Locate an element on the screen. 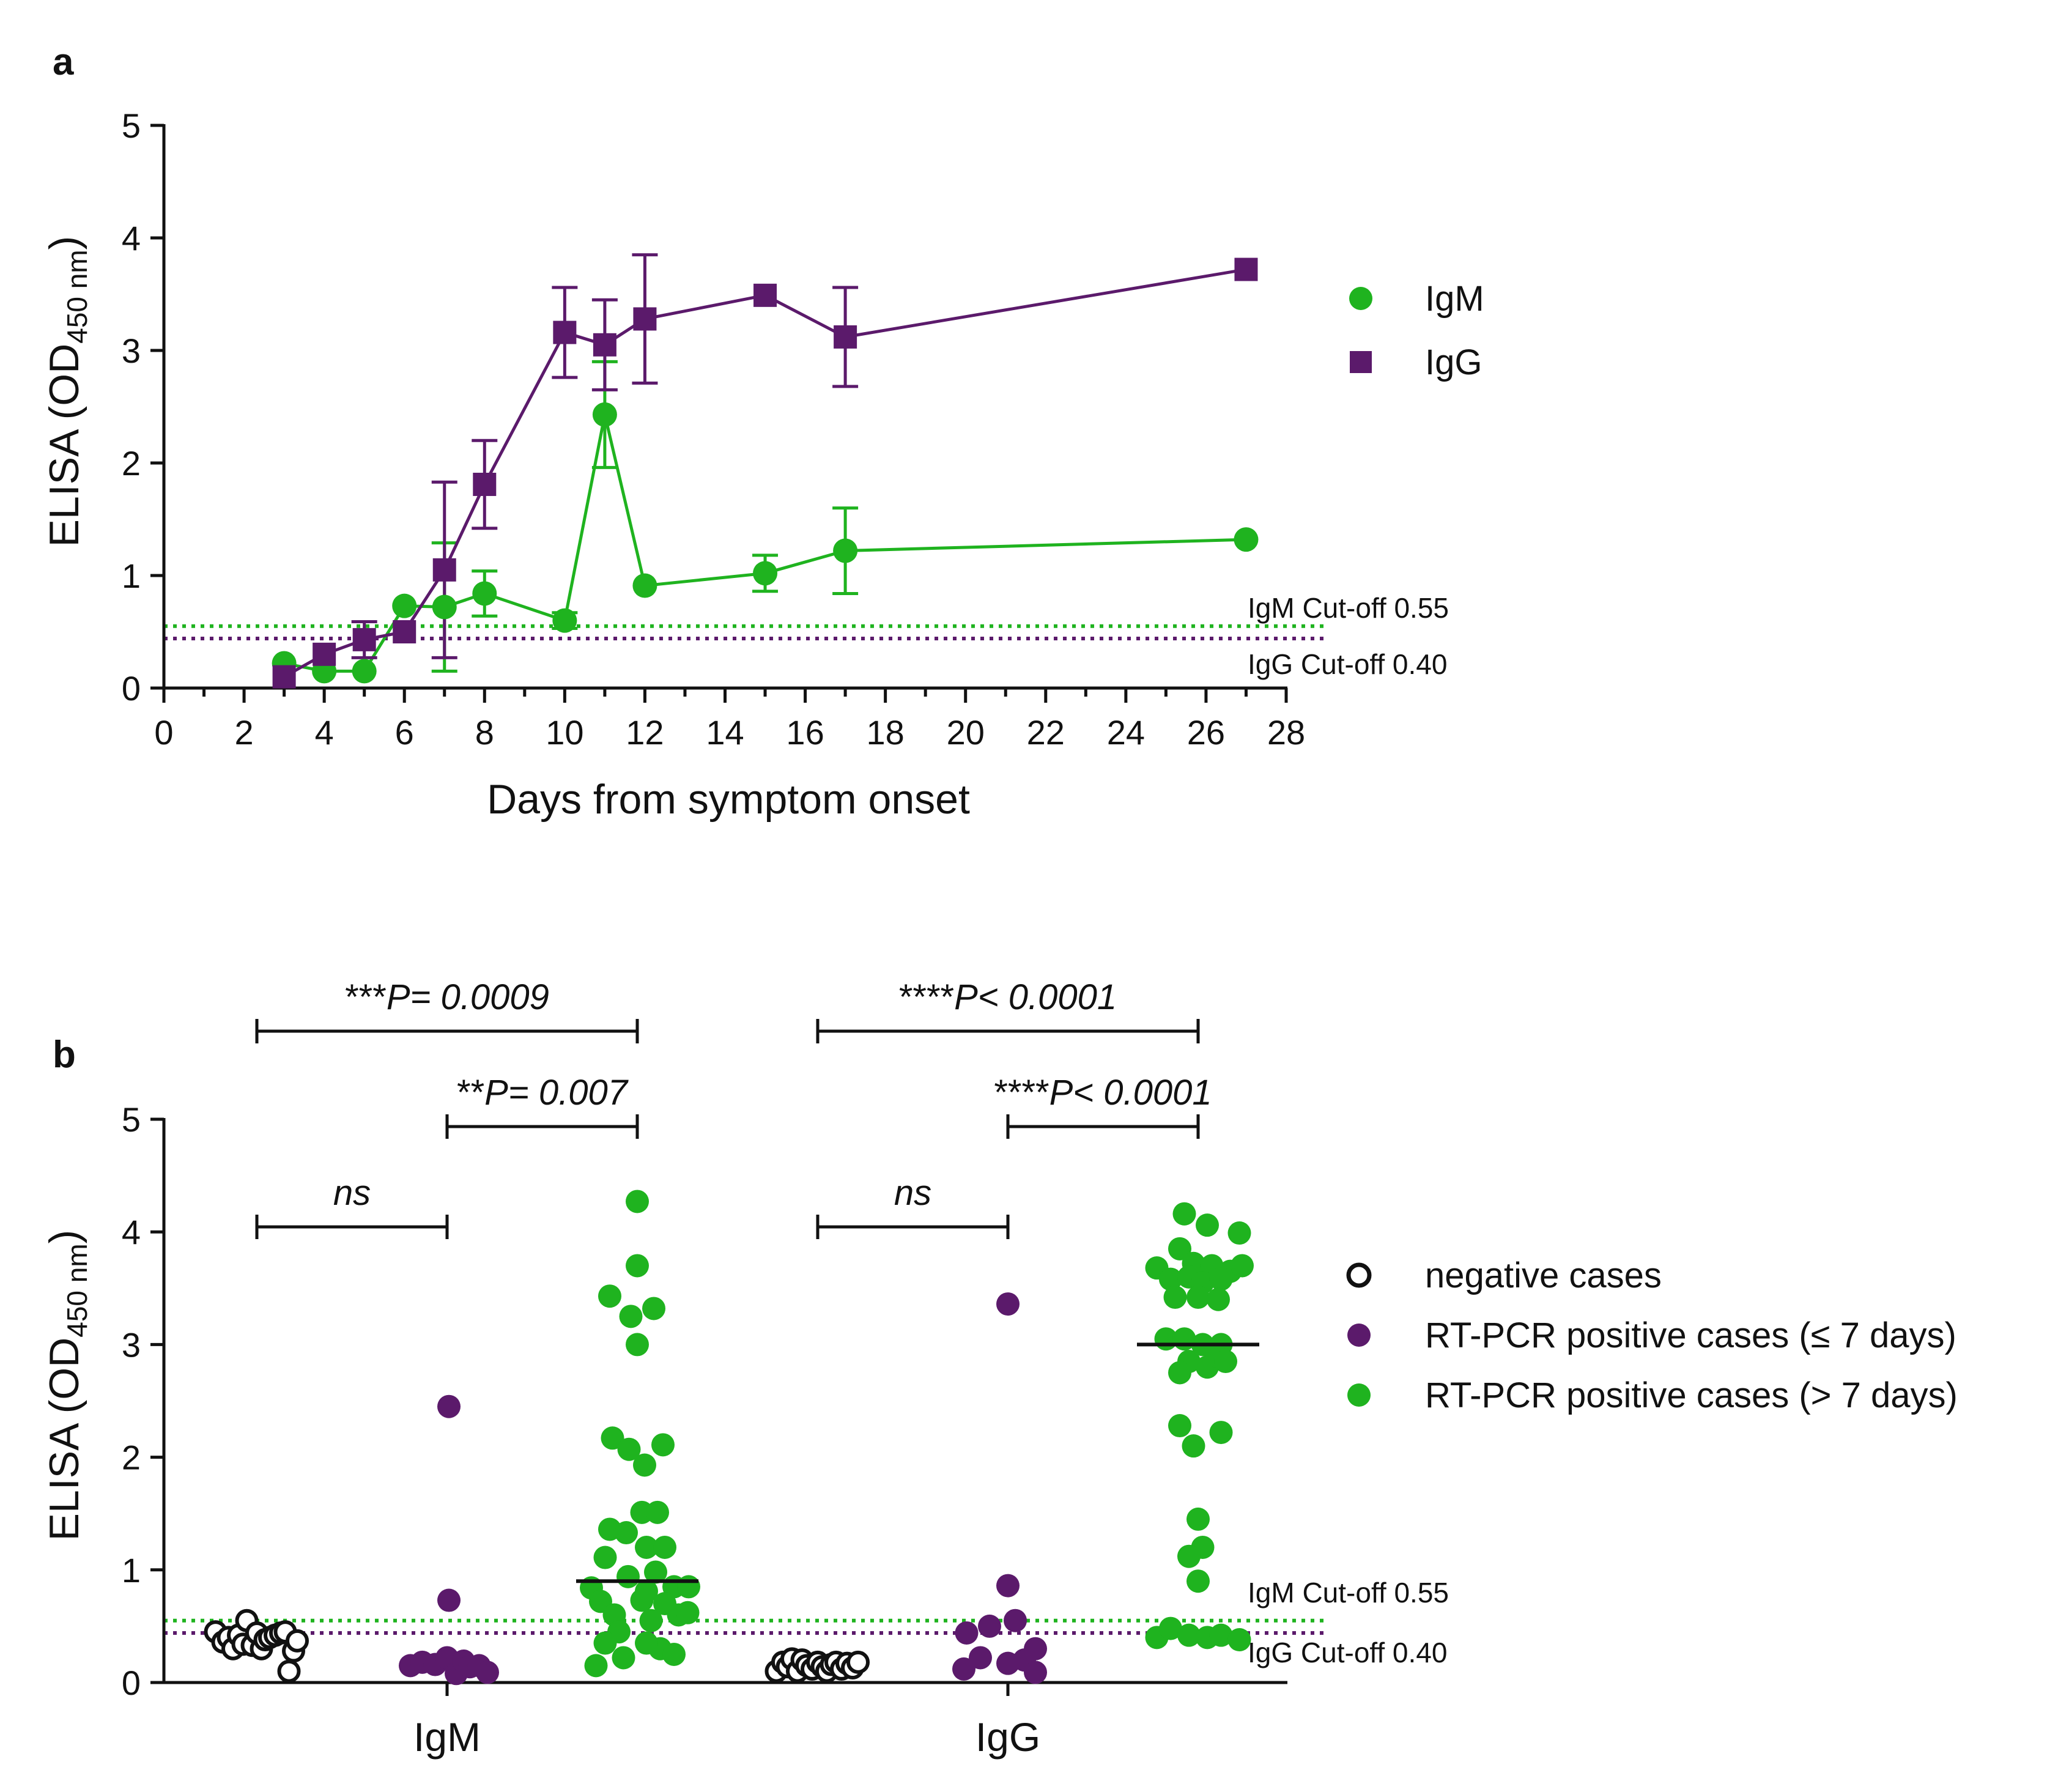  panel-a-x-tick-label-0: 0 is located at coordinates (164, 732).